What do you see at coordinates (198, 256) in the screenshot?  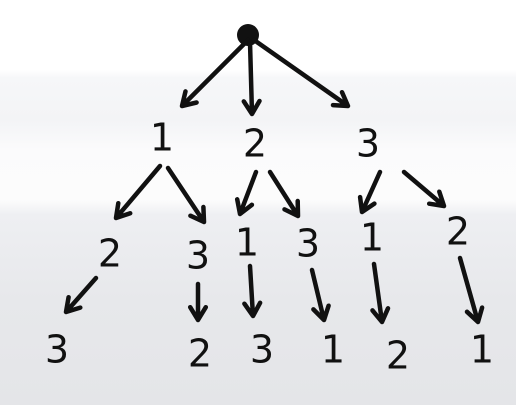 I see `node-1-3: 3` at bounding box center [198, 256].